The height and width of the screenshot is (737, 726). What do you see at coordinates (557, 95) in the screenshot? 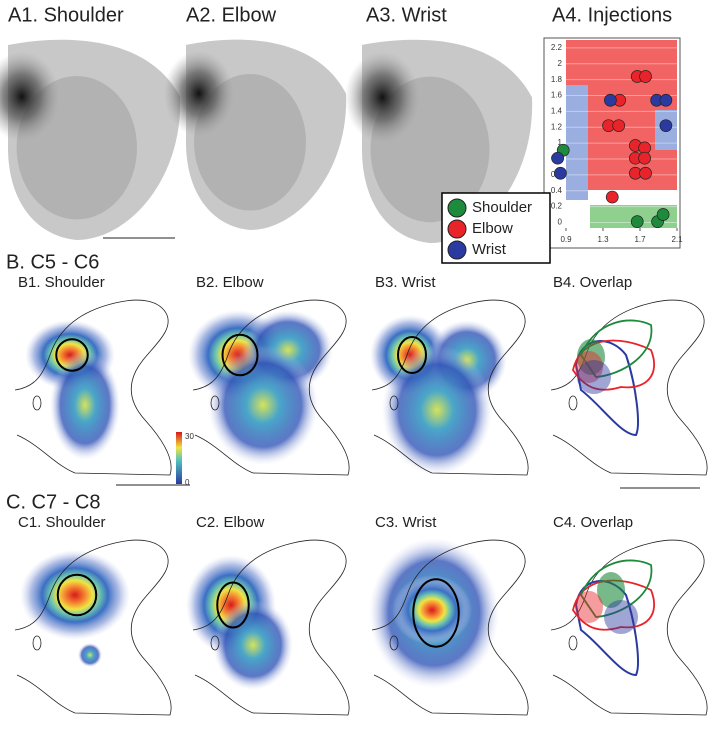
I see `y-tick-label: 1.6` at bounding box center [557, 95].